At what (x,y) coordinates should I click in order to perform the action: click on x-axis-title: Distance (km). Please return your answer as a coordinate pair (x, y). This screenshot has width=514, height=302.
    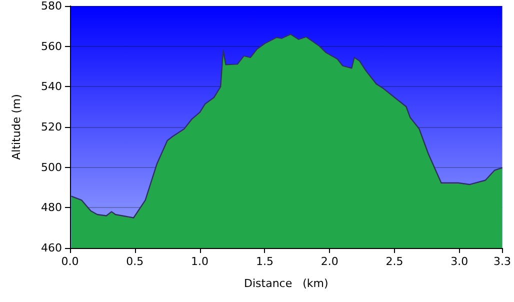
    Looking at the image, I should click on (286, 283).